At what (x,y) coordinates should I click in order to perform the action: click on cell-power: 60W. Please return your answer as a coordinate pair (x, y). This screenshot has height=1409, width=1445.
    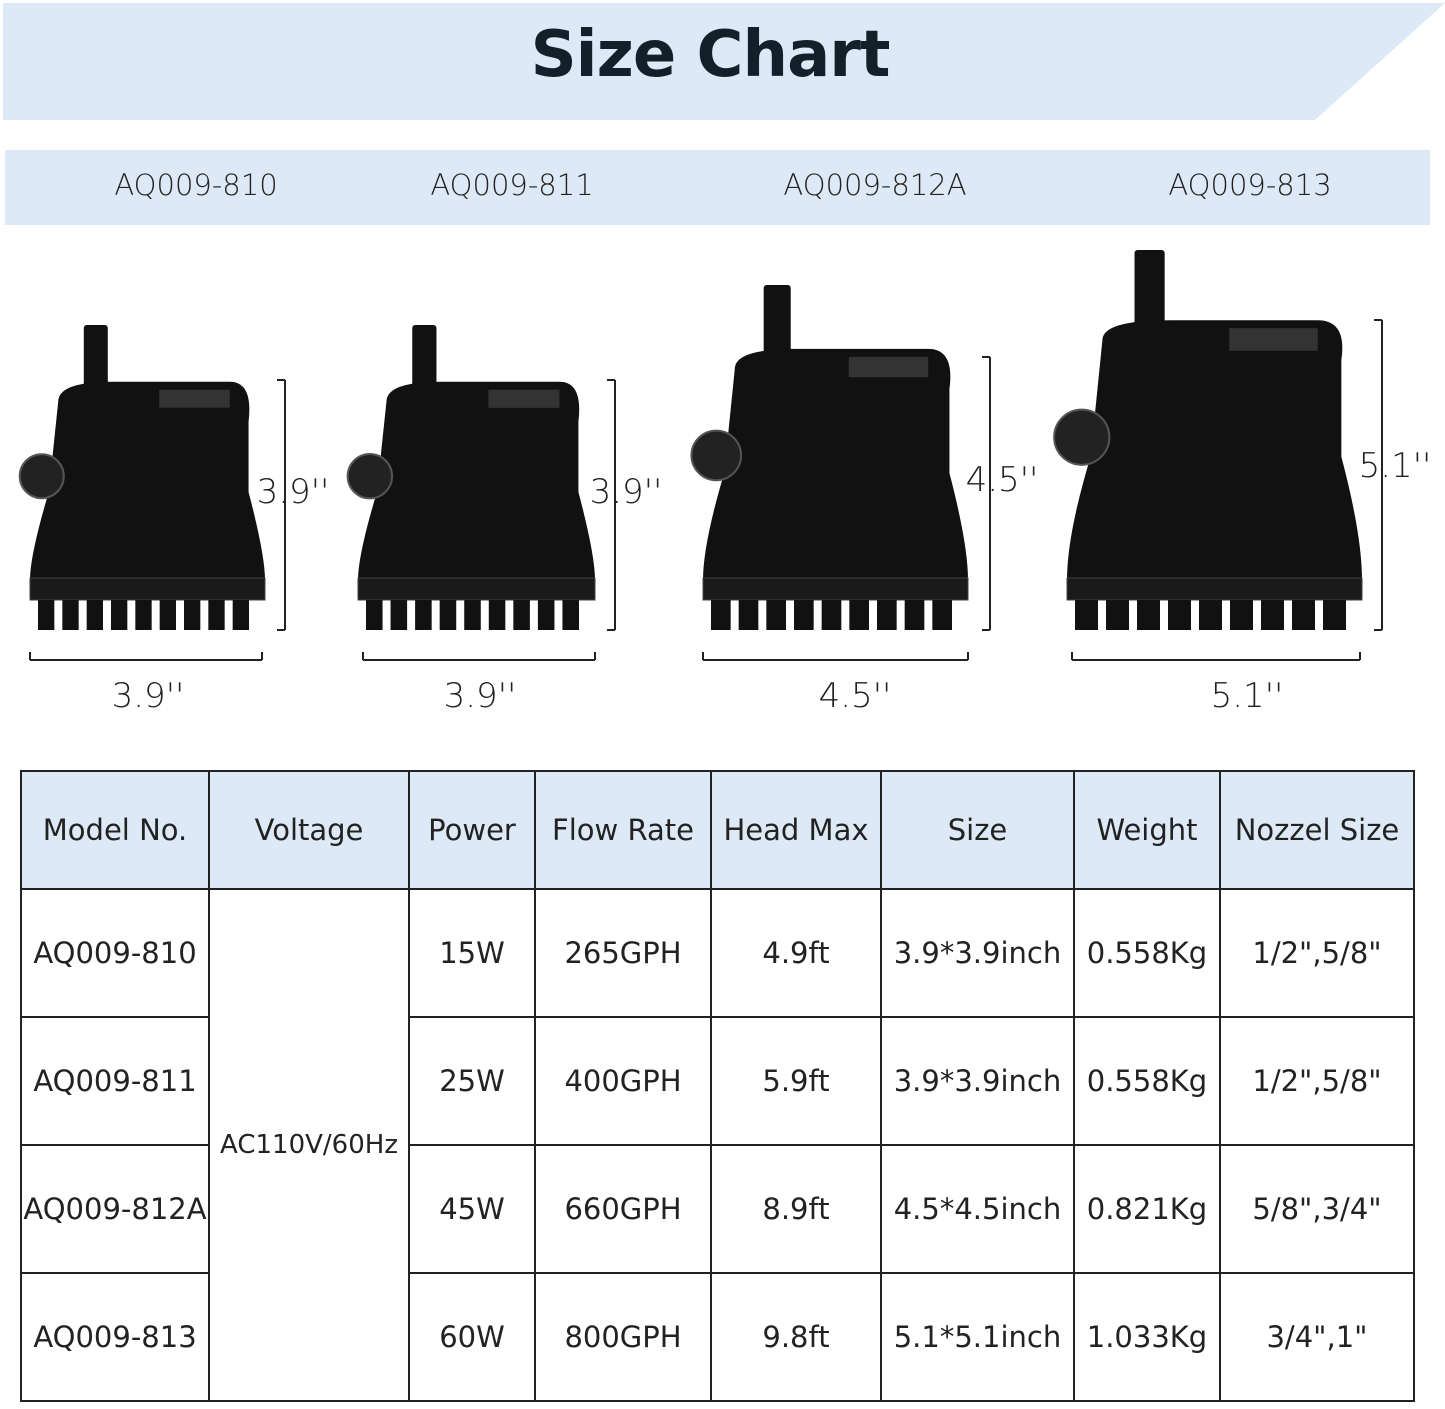
    Looking at the image, I should click on (472, 1337).